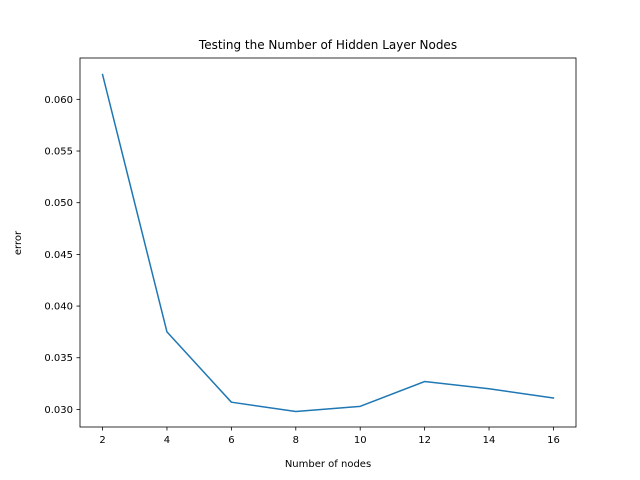 Image resolution: width=640 pixels, height=480 pixels. I want to click on y-tick-label: 0.055, so click(58, 152).